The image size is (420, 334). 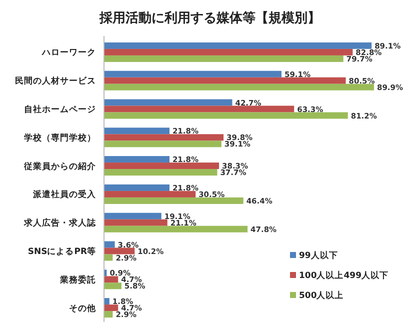 I want to click on y-tick-label: SNSによるPR等, so click(x=62, y=251).